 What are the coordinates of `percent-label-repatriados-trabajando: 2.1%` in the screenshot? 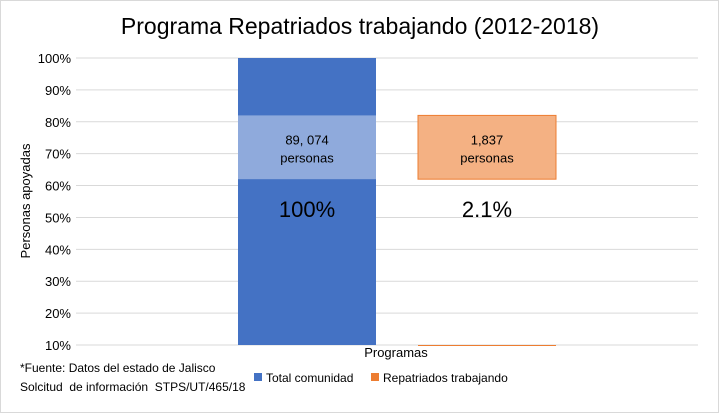 It's located at (487, 209).